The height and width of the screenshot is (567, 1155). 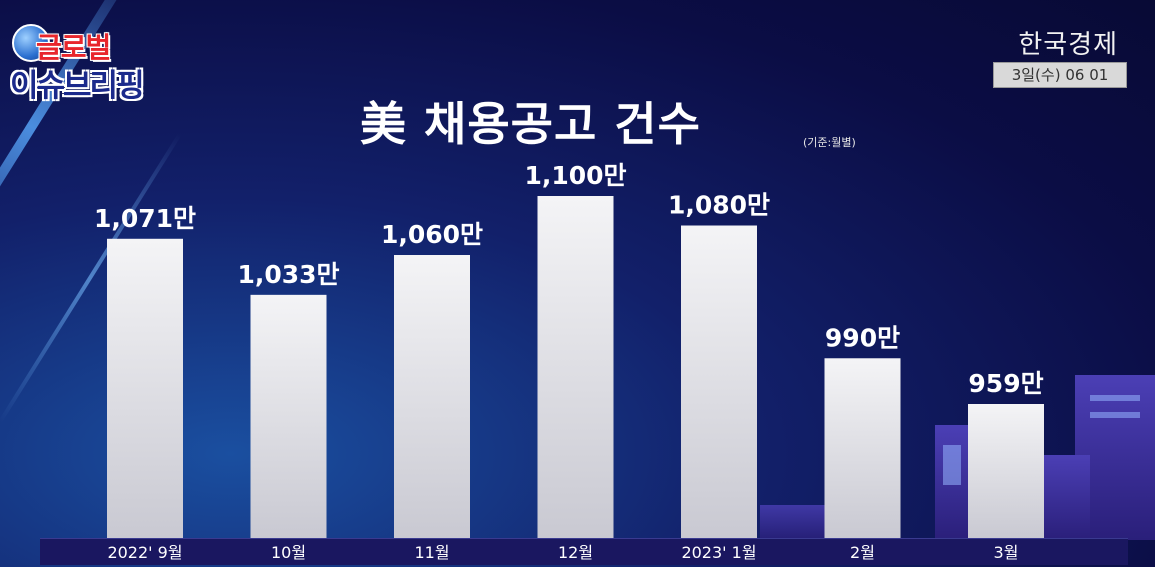 What do you see at coordinates (144, 552) in the screenshot?
I see `category-tick-label: 2022' 9월` at bounding box center [144, 552].